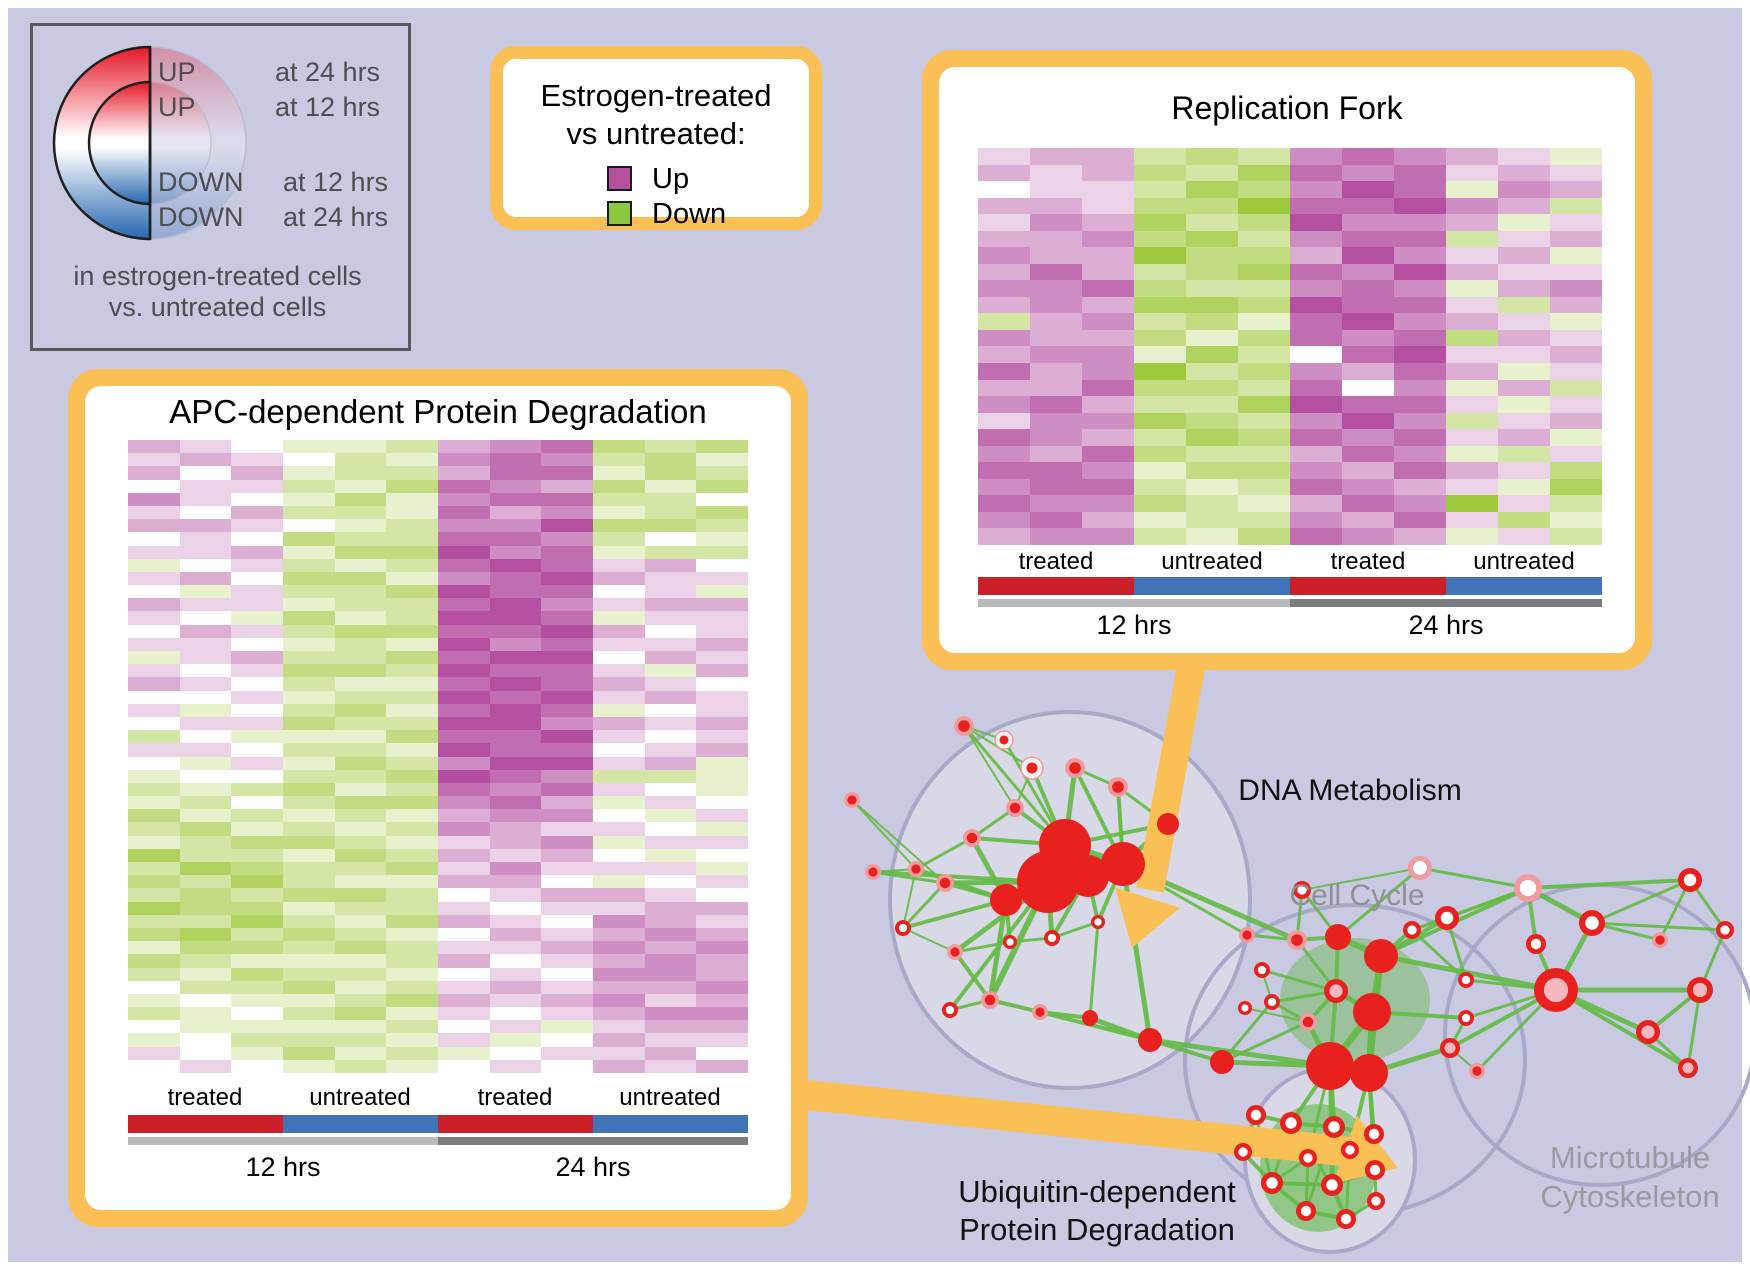 This screenshot has height=1279, width=1750. I want to click on apc-untreated-bar-12h, so click(360, 1124).